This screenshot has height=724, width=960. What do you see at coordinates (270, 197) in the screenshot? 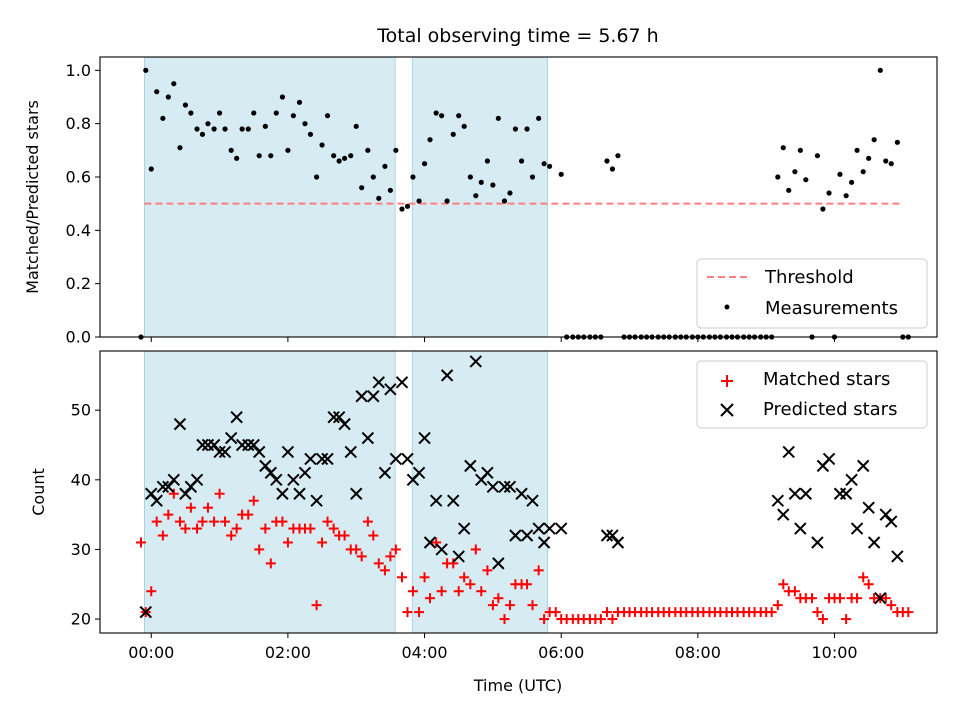
I see `shaded-interval` at bounding box center [270, 197].